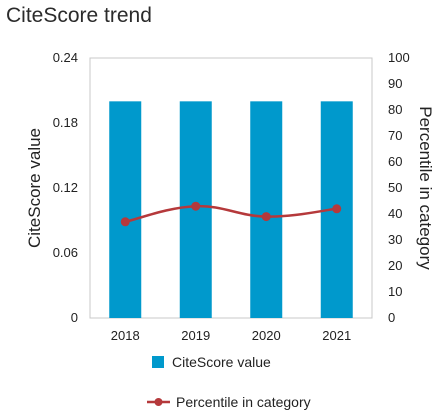 The height and width of the screenshot is (420, 440). I want to click on left-tick-label: 0.12, so click(65, 187).